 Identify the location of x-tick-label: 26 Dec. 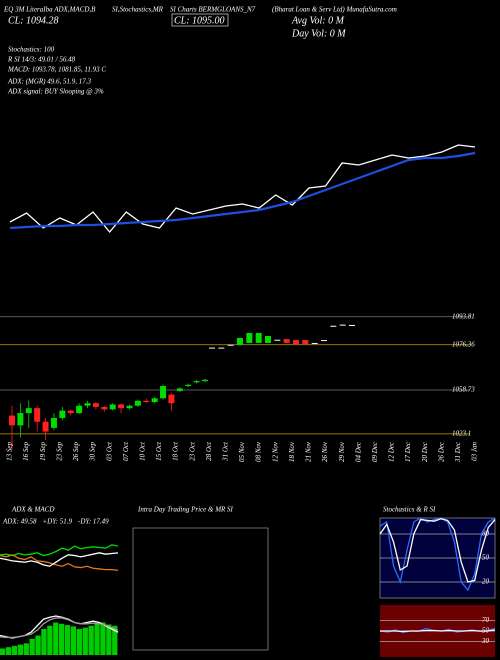
(441, 451).